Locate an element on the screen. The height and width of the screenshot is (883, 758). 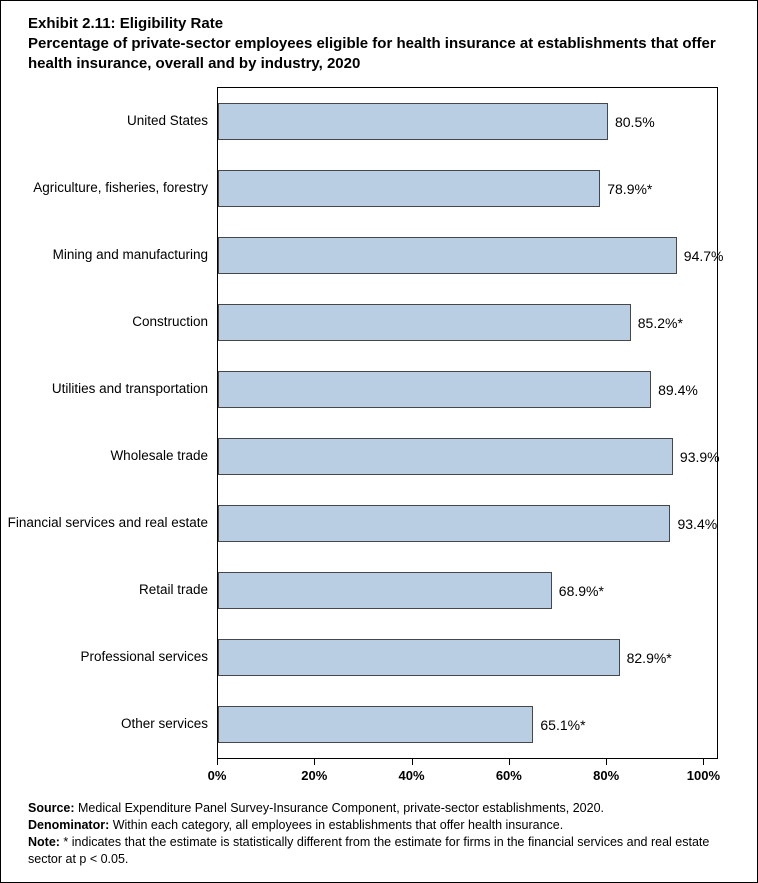
bar-row: 82.9%* is located at coordinates (467, 657).